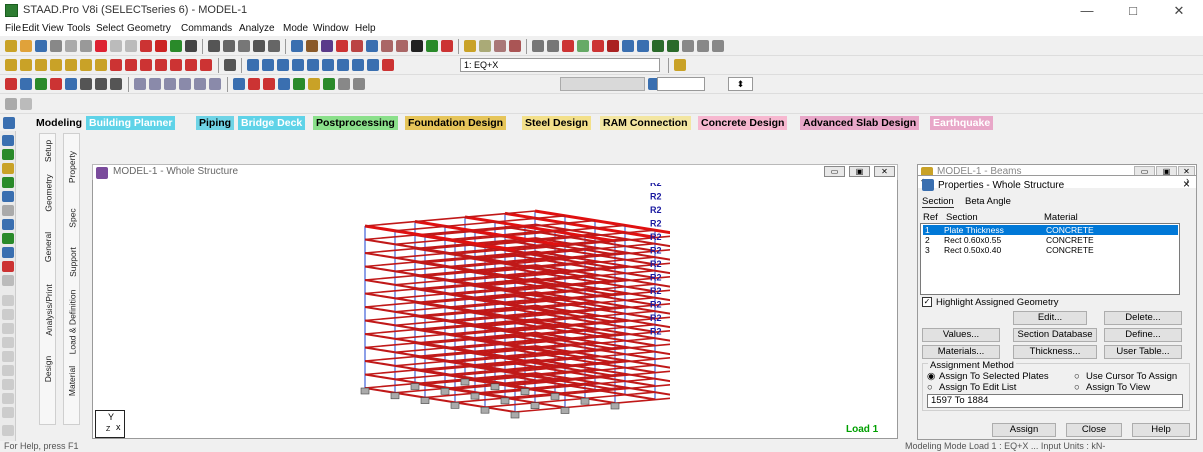 Image resolution: width=1203 pixels, height=452 pixels. Describe the element at coordinates (8, 210) in the screenshot. I see `surface-cursor-icon` at that location.